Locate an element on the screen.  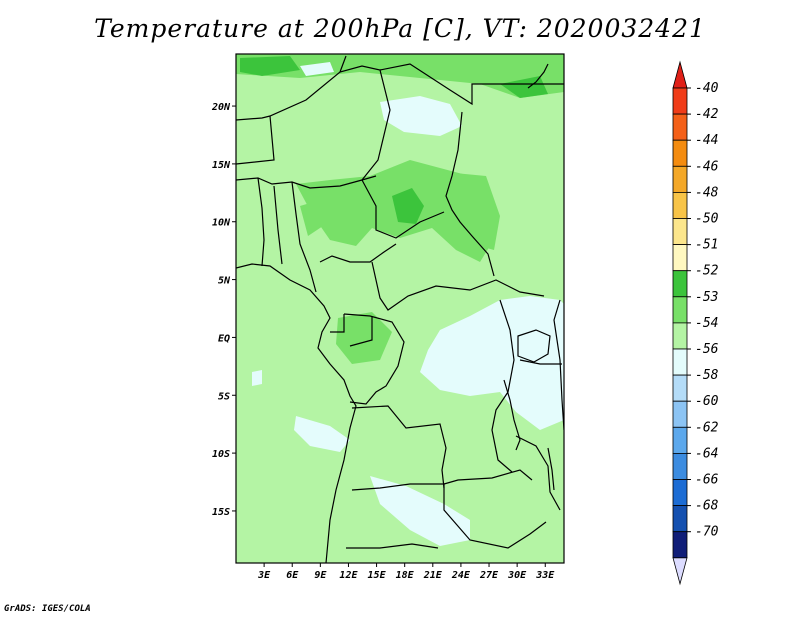
colorbar-label: -48 is located at coordinates (707, 192).